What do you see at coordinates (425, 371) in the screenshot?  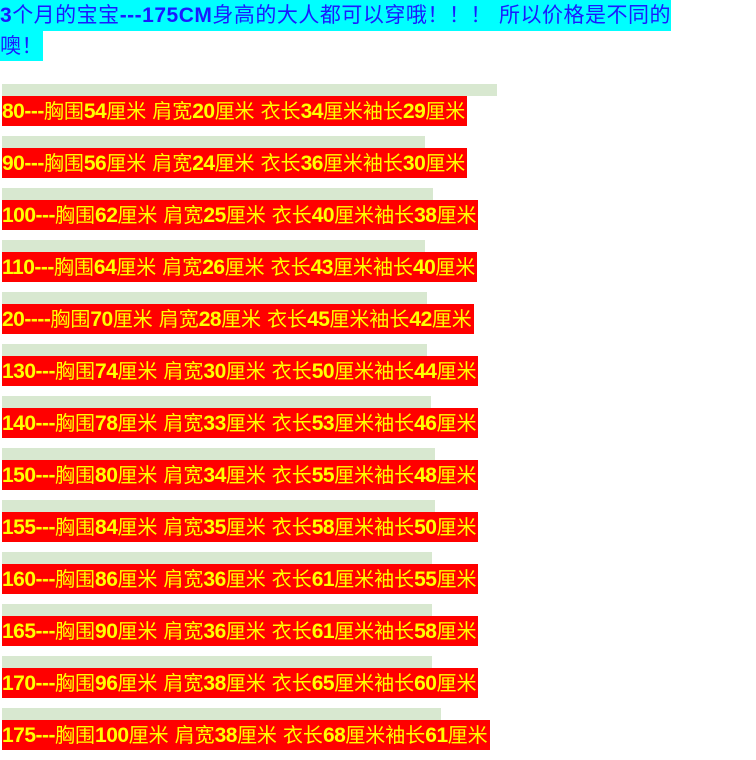 I see `sleeve-value: 44` at bounding box center [425, 371].